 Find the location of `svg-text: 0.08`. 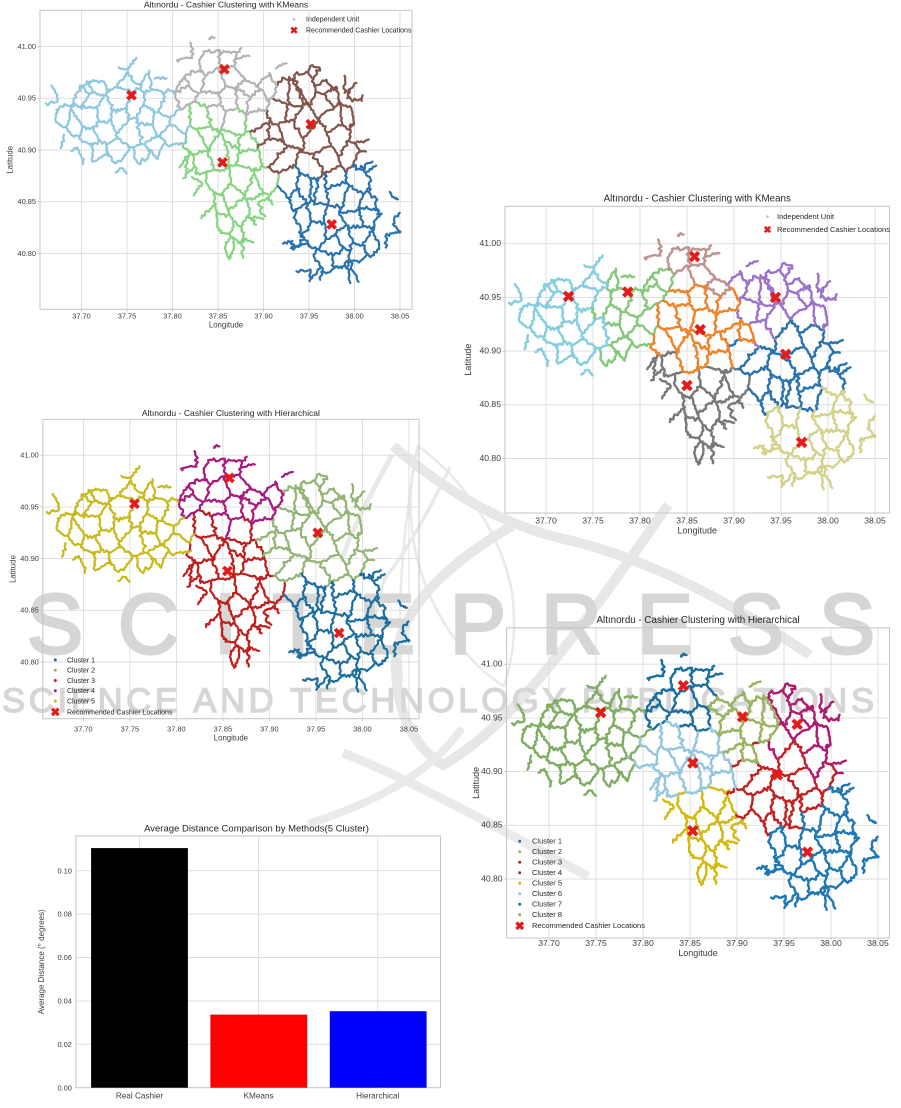

svg-text: 0.08 is located at coordinates (65, 914).